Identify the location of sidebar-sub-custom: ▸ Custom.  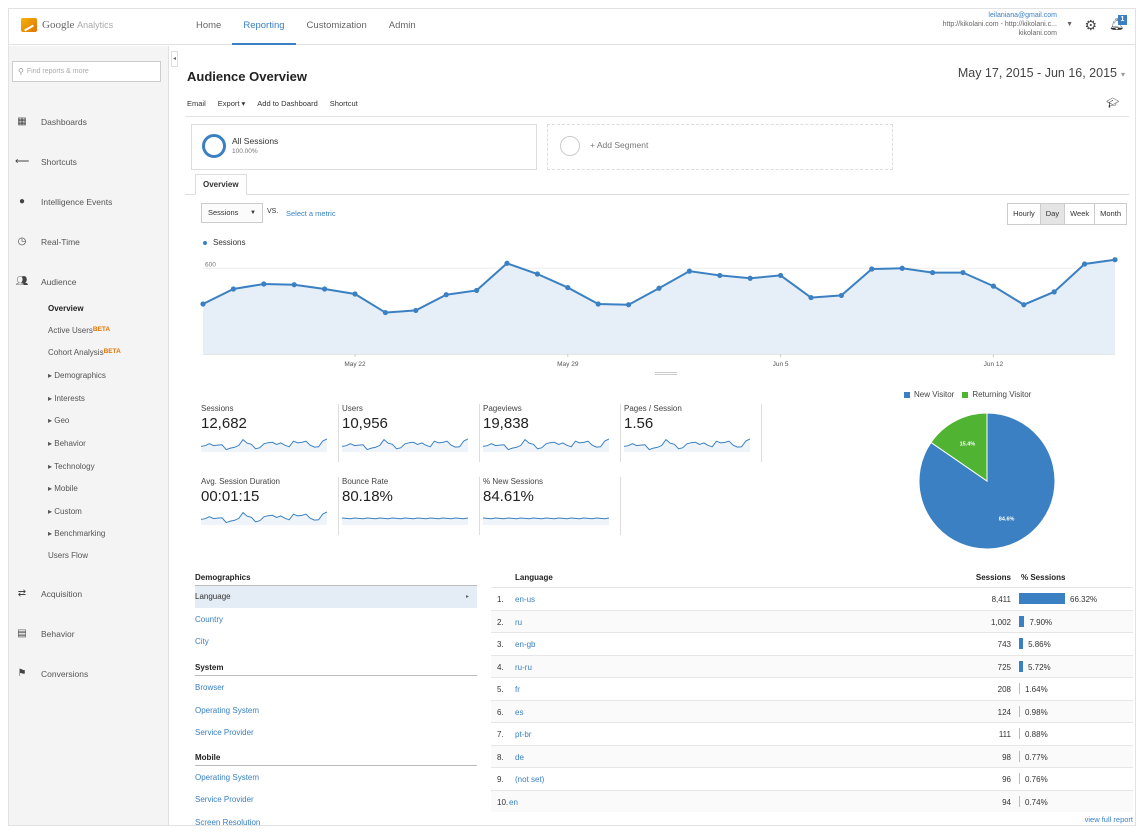
(65, 511).